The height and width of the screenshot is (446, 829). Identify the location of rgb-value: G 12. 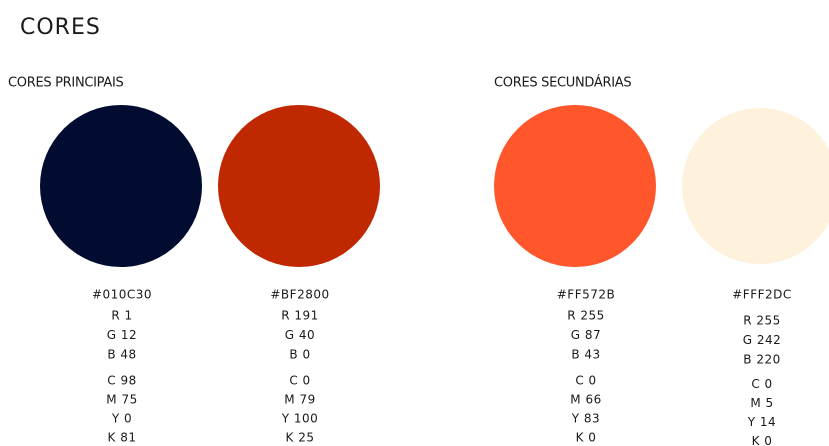
(122, 335).